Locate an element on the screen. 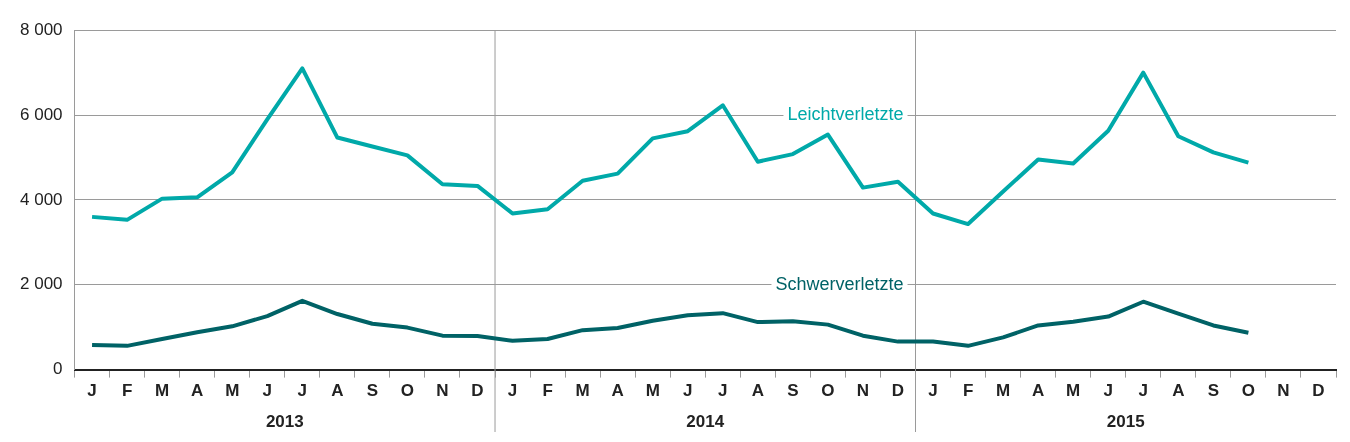 The height and width of the screenshot is (442, 1350). text: 2014 is located at coordinates (705, 421).